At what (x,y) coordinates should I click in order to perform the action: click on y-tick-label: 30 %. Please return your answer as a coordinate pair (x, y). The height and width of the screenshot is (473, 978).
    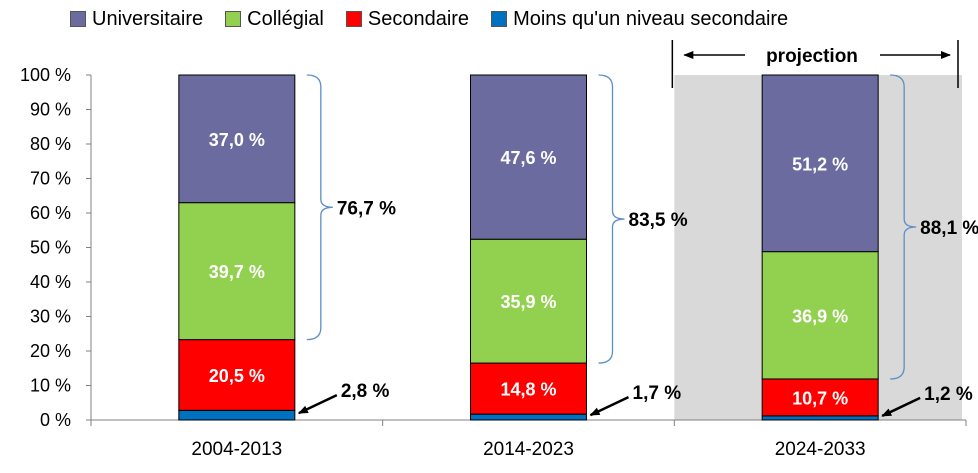
    Looking at the image, I should click on (50, 317).